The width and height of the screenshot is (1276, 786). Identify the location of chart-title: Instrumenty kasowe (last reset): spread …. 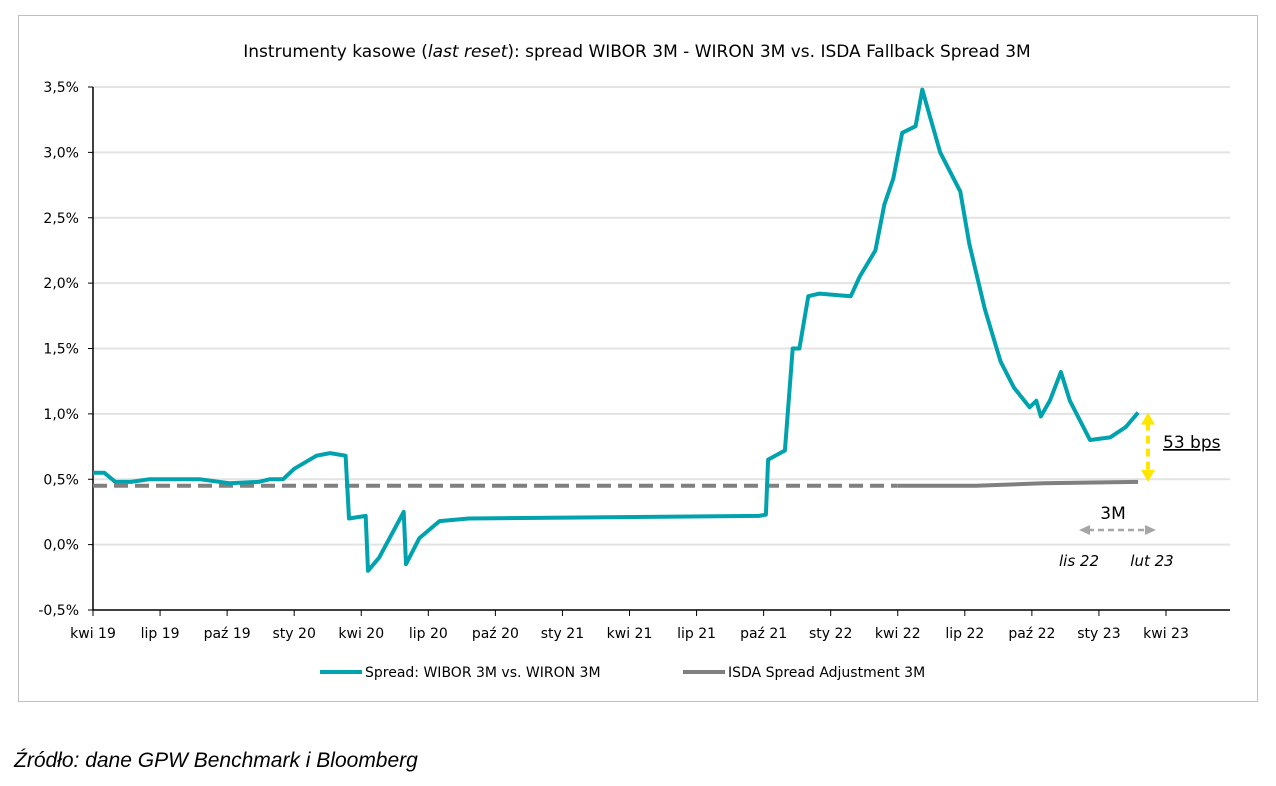
(636, 52).